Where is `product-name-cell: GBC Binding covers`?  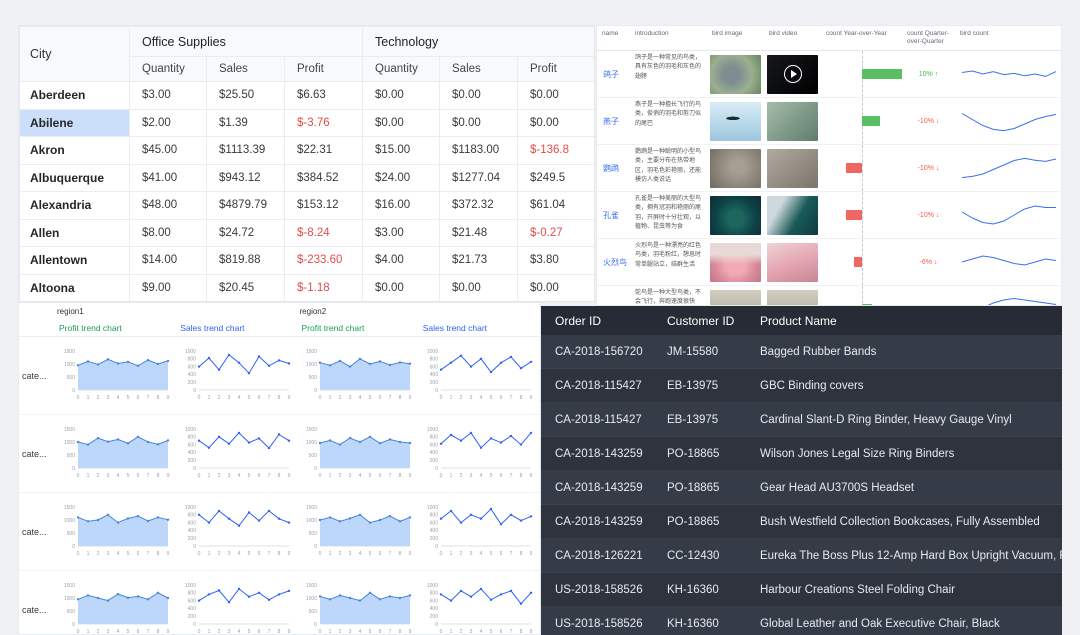 product-name-cell: GBC Binding covers is located at coordinates (812, 385).